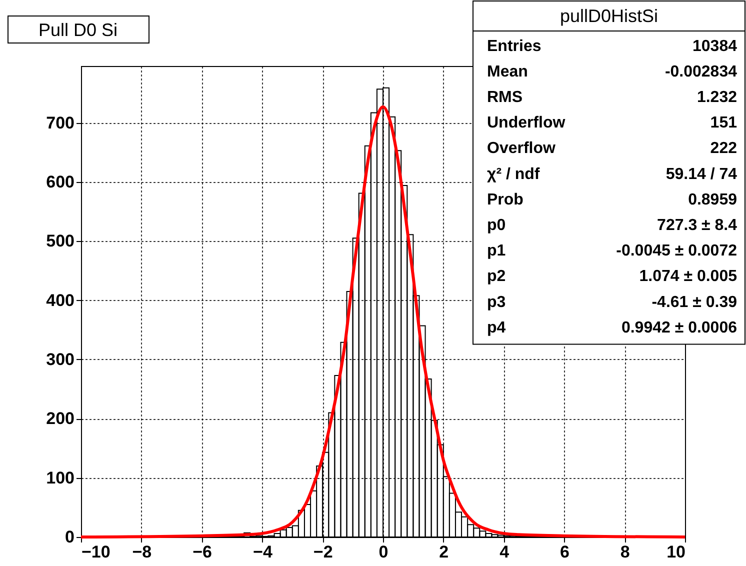 This screenshot has width=746, height=566. Describe the element at coordinates (697, 225) in the screenshot. I see `annotation: 727.3 ± 8.4` at that location.